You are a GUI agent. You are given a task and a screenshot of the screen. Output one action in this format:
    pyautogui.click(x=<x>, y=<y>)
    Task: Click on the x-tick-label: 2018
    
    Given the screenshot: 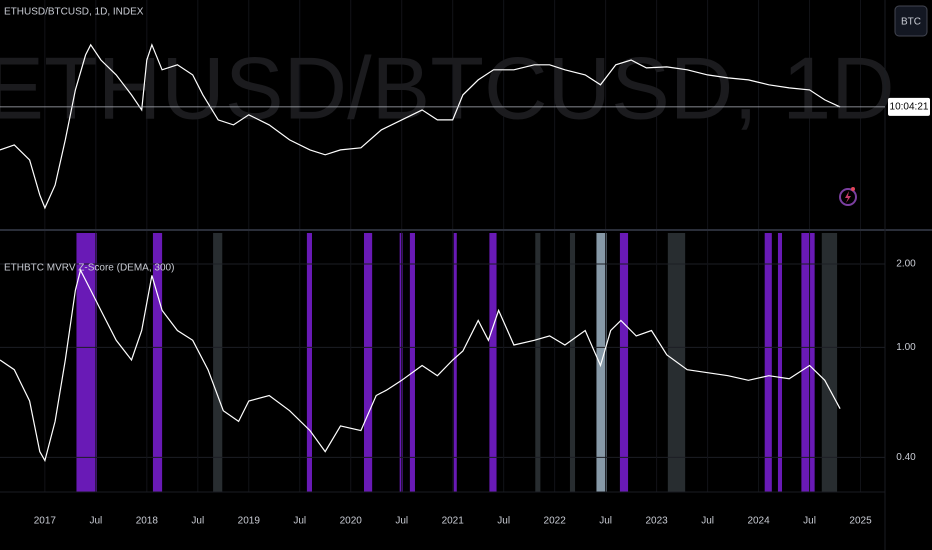 What is the action you would take?
    pyautogui.click(x=147, y=521)
    